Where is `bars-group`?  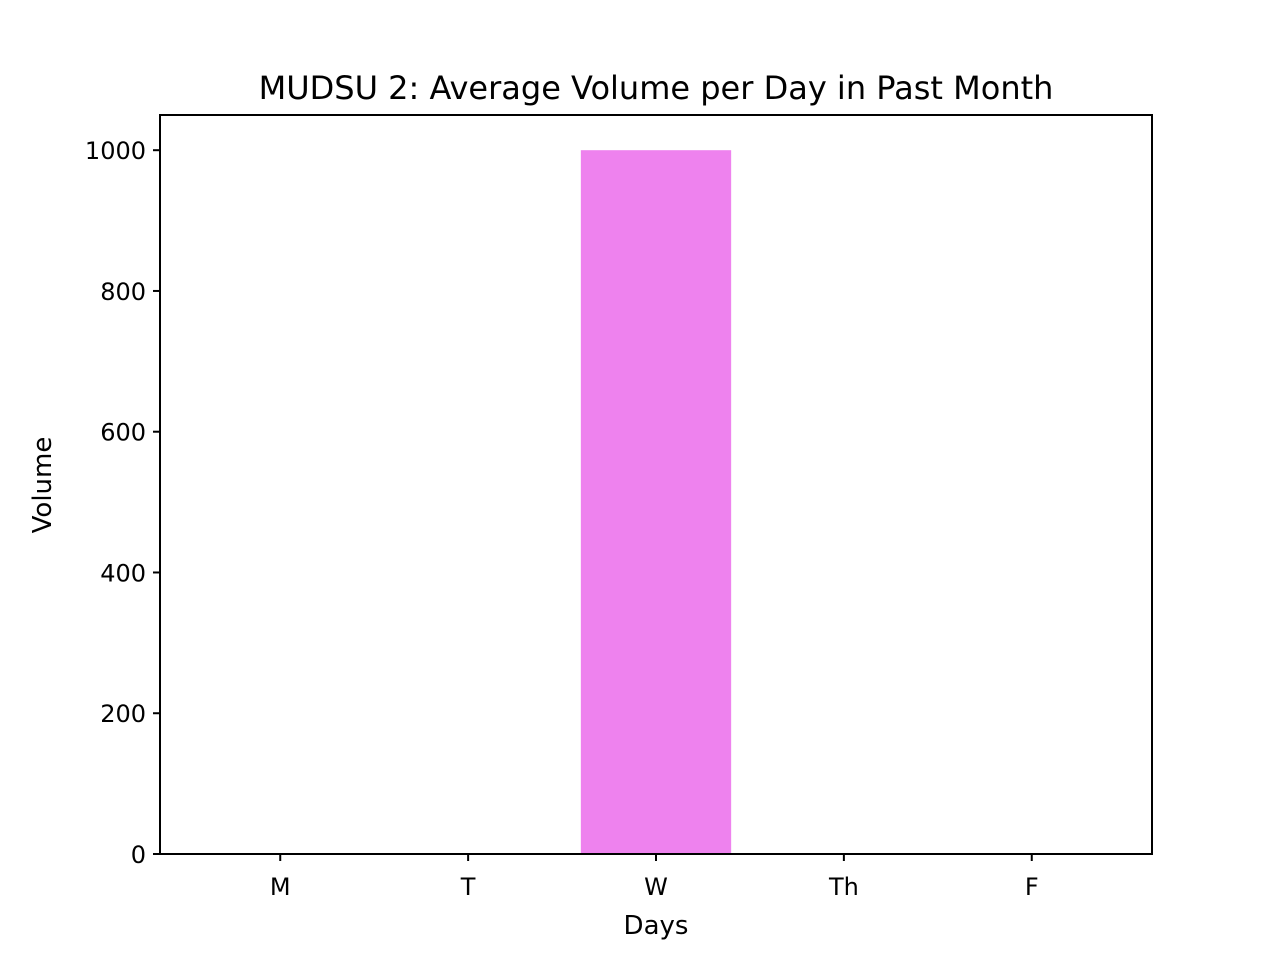 bars-group is located at coordinates (656, 502).